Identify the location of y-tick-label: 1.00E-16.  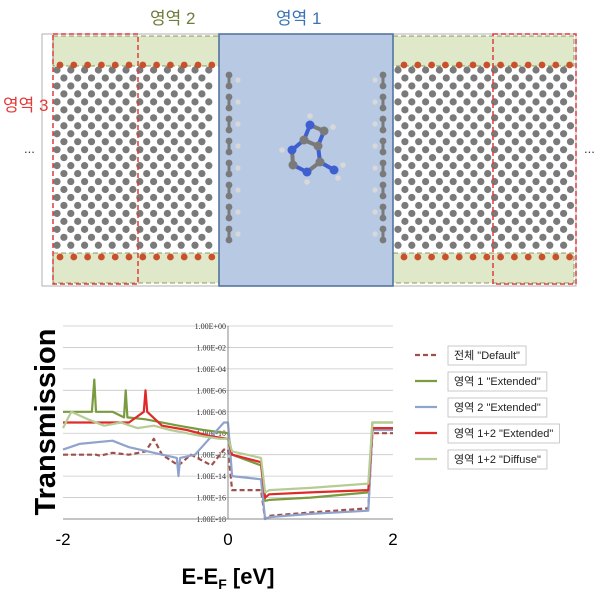
(211, 498).